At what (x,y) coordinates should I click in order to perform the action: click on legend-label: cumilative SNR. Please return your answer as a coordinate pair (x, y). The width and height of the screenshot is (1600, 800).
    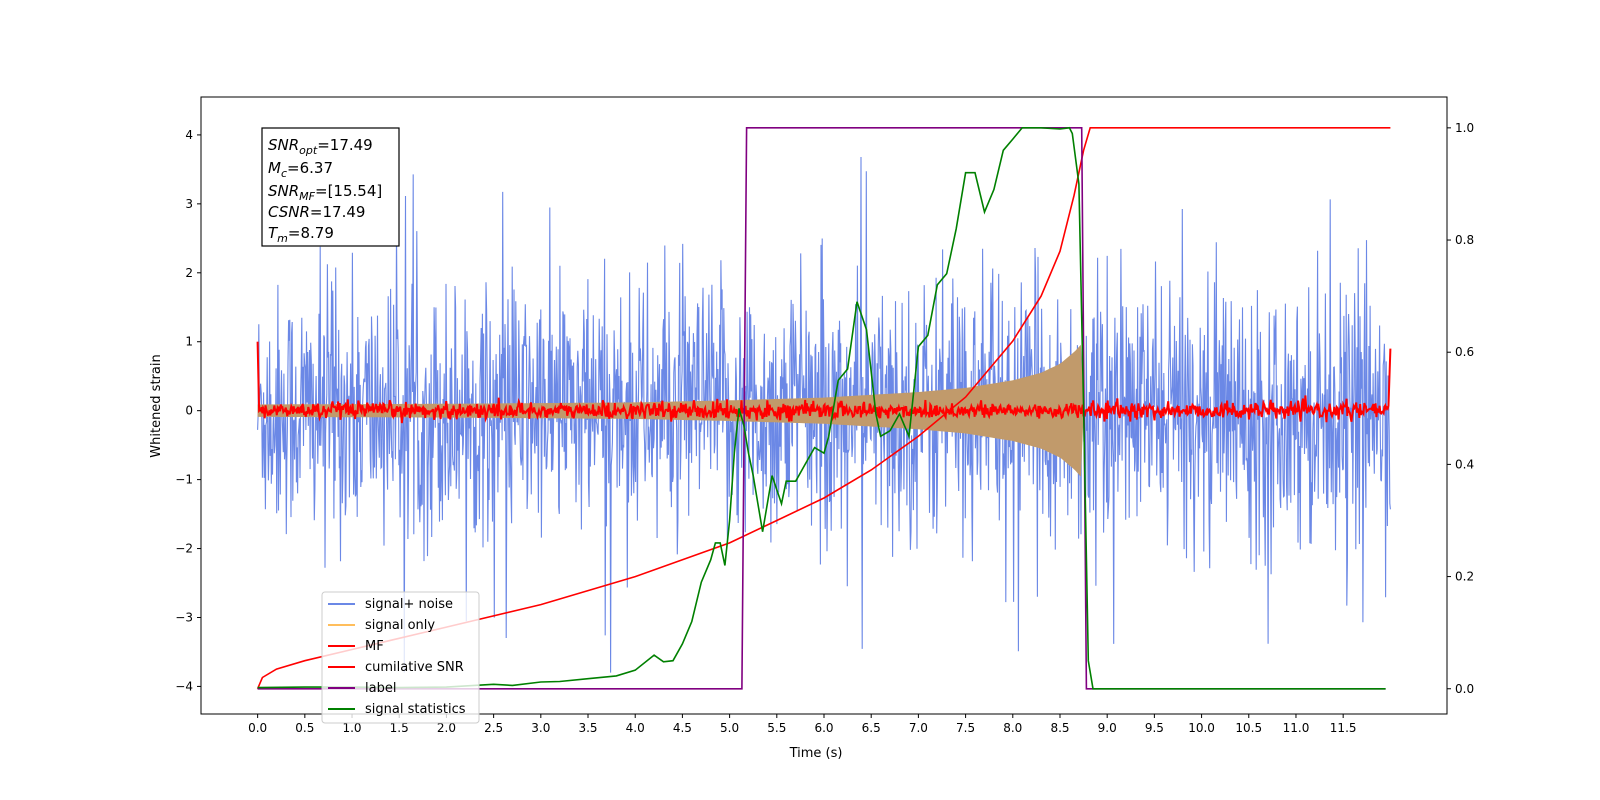
    Looking at the image, I should click on (414, 667).